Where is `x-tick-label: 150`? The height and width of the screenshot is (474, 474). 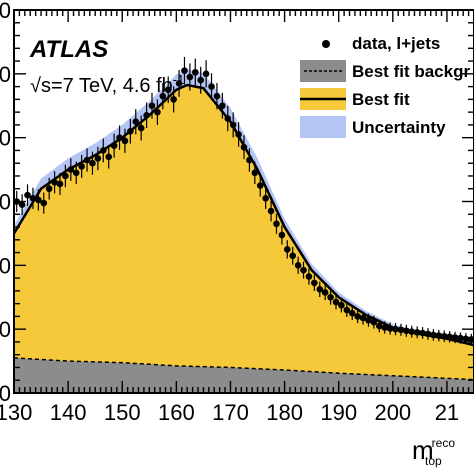 x-tick-label: 150 is located at coordinates (122, 412).